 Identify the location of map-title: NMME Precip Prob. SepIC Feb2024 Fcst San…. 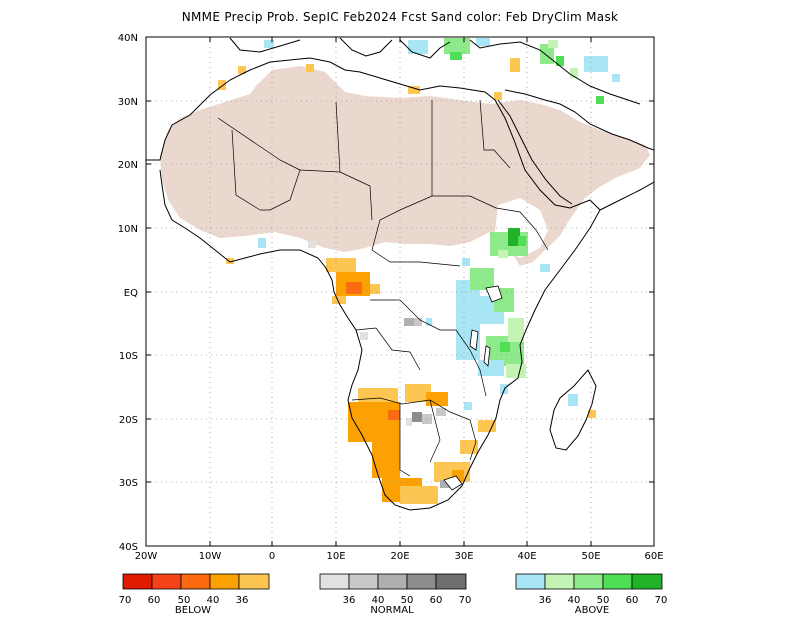
(400, 17).